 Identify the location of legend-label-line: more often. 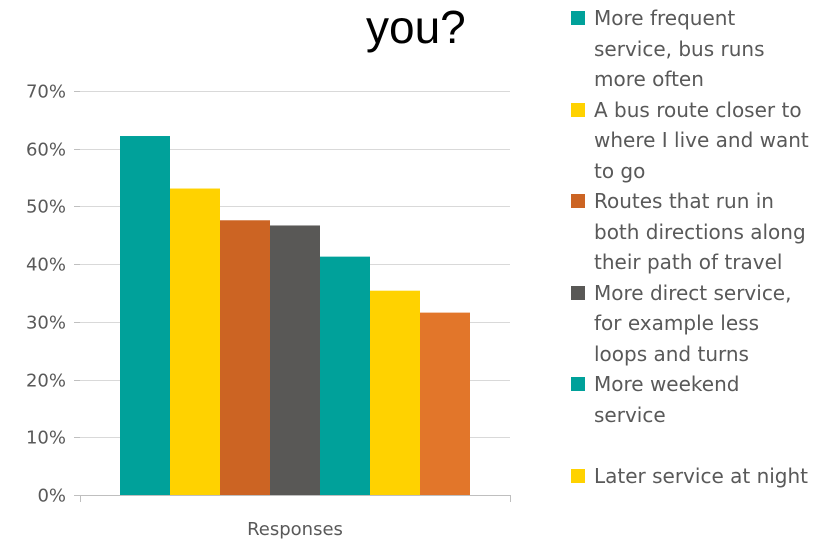
(649, 79).